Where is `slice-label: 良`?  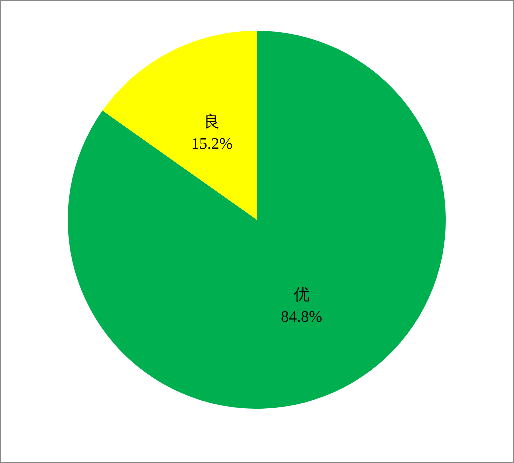 slice-label: 良 is located at coordinates (212, 121).